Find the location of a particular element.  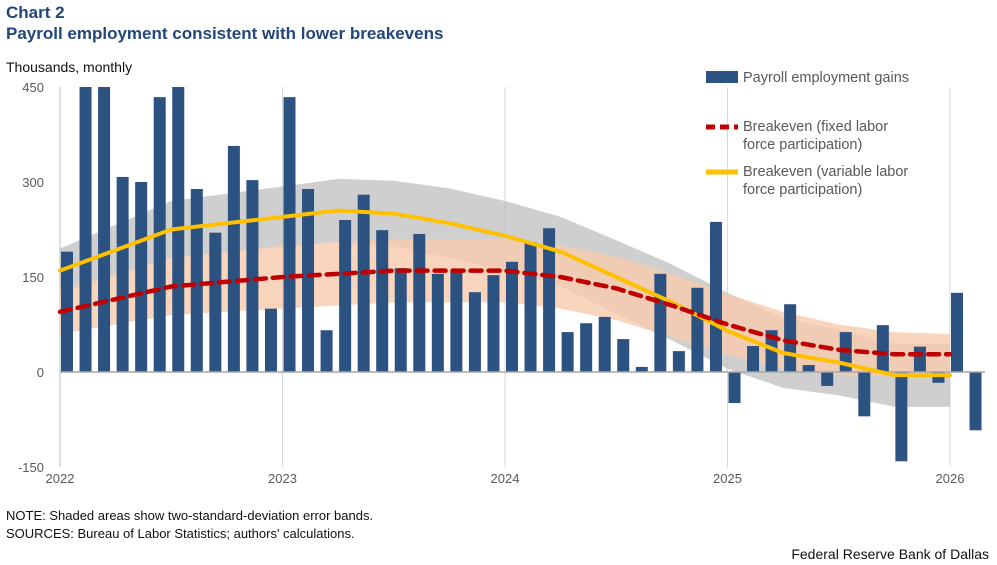

legend-label-fixed-line2: force participation) is located at coordinates (802, 145).